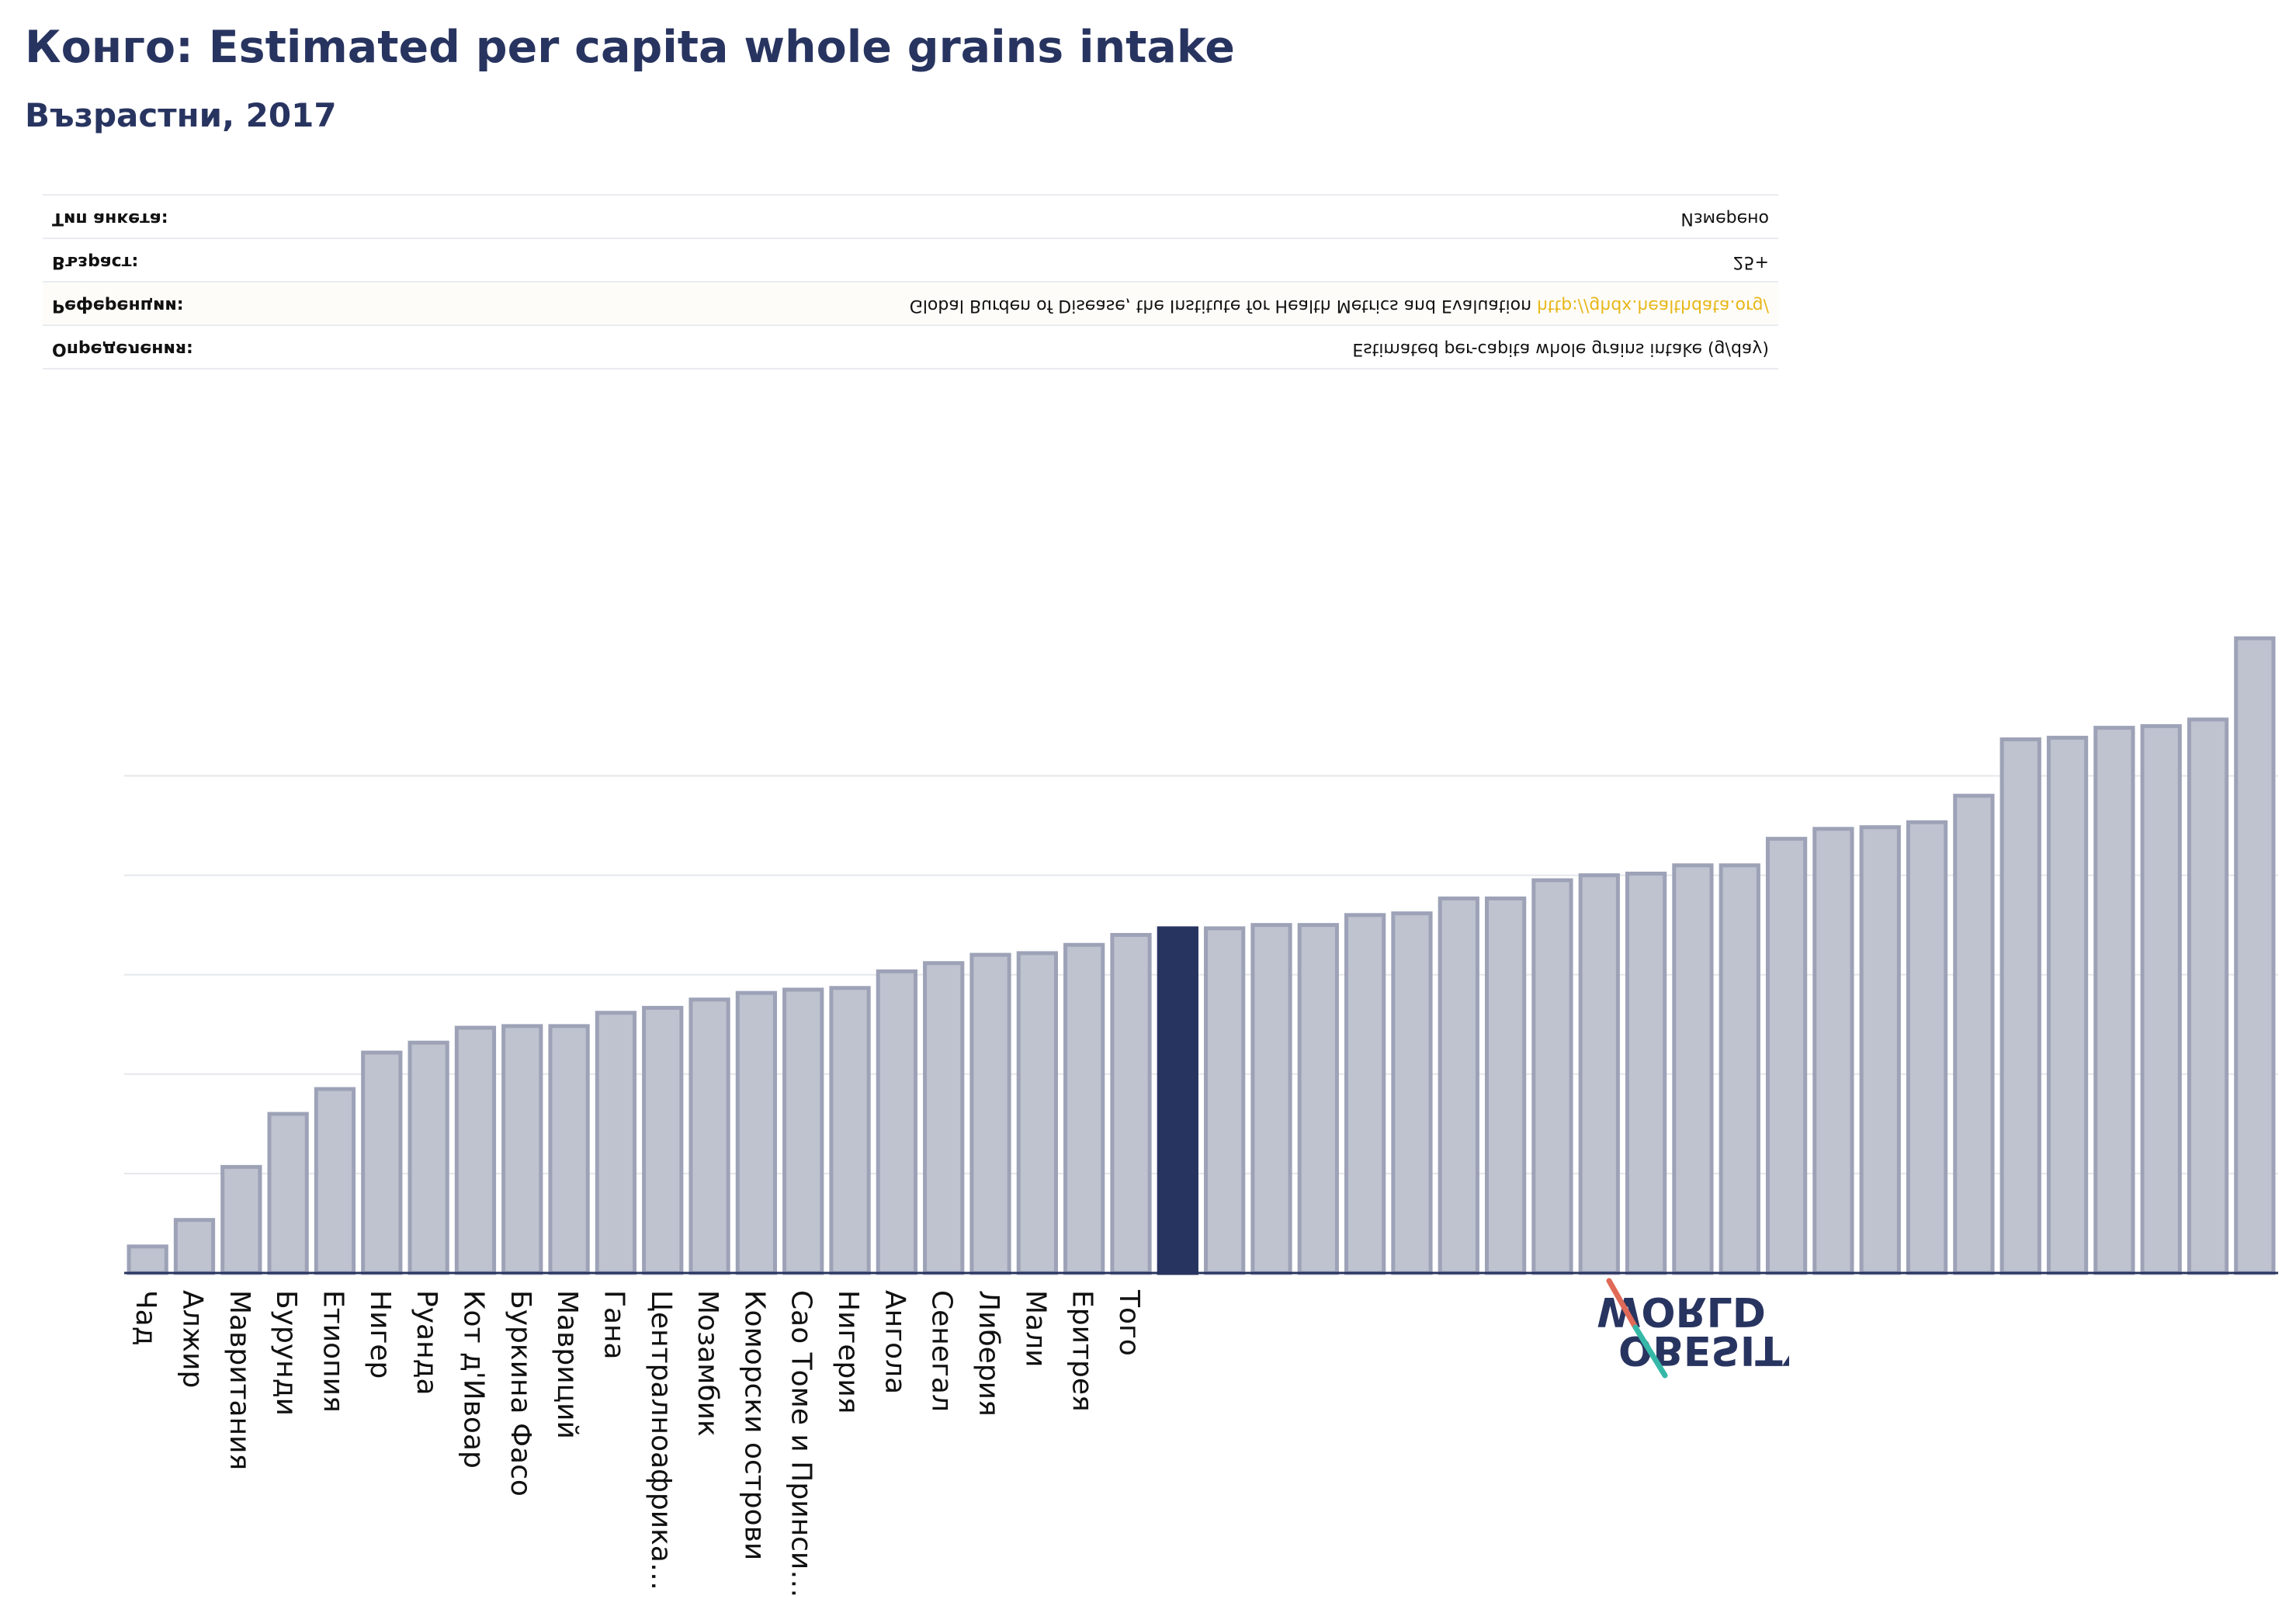 The image size is (2296, 1599). I want to click on x-tick-label: Буркина Фасо, so click(520, 1393).